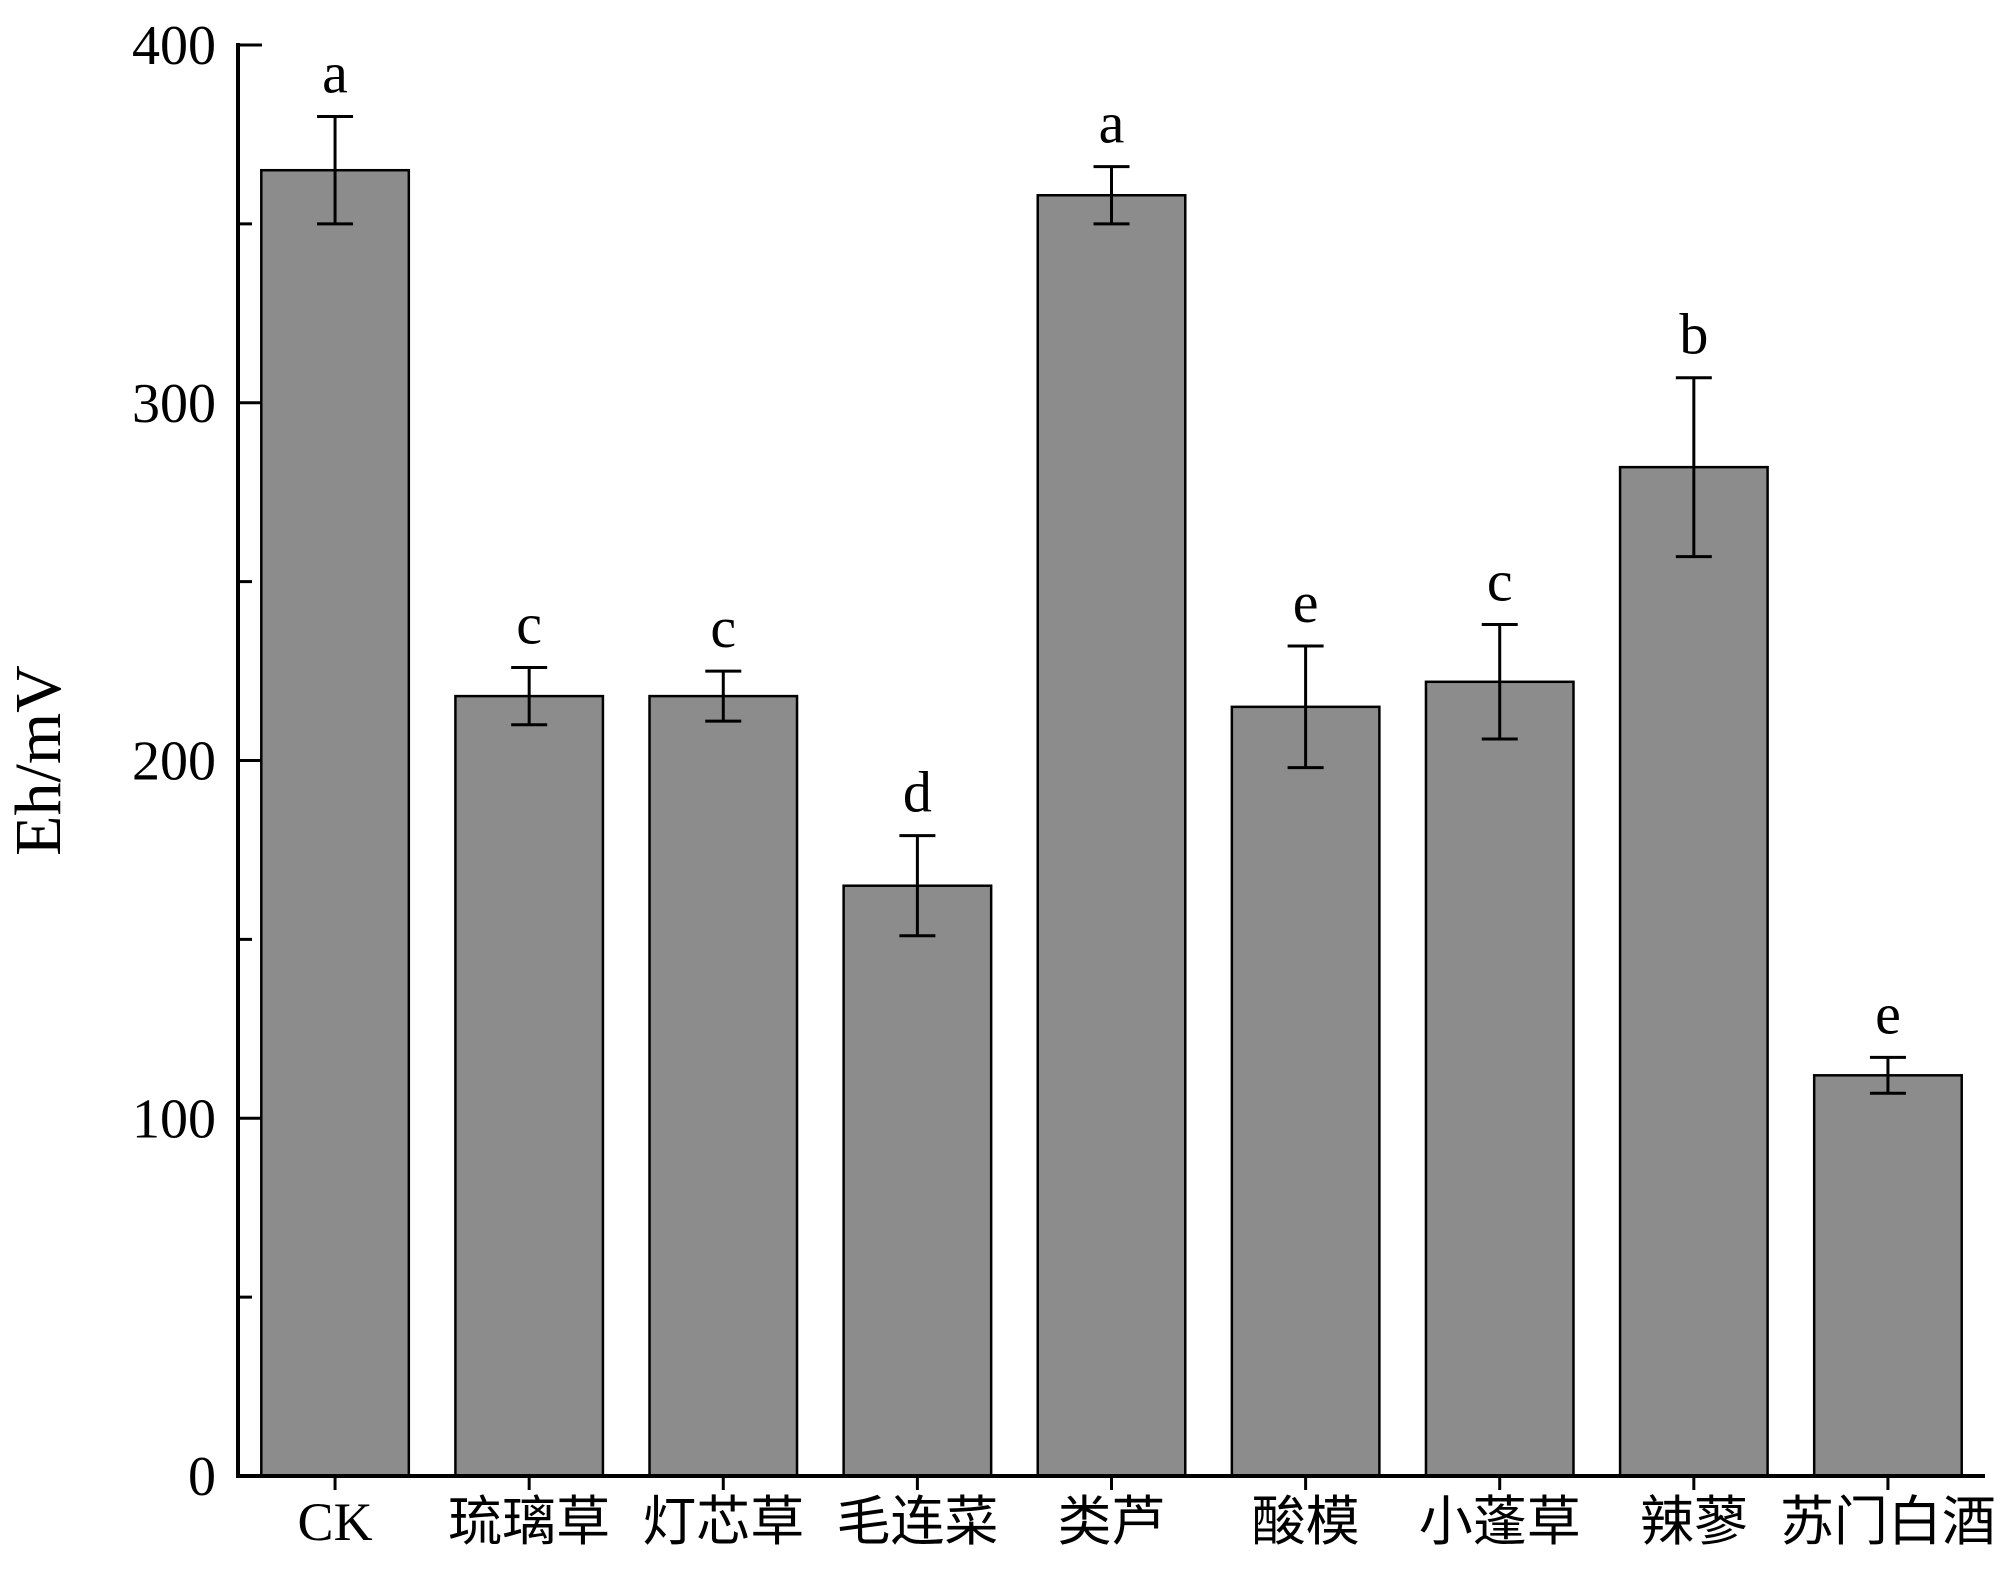 Image resolution: width=2000 pixels, height=1571 pixels. What do you see at coordinates (1306, 1522) in the screenshot?
I see `category-label: 酸模` at bounding box center [1306, 1522].